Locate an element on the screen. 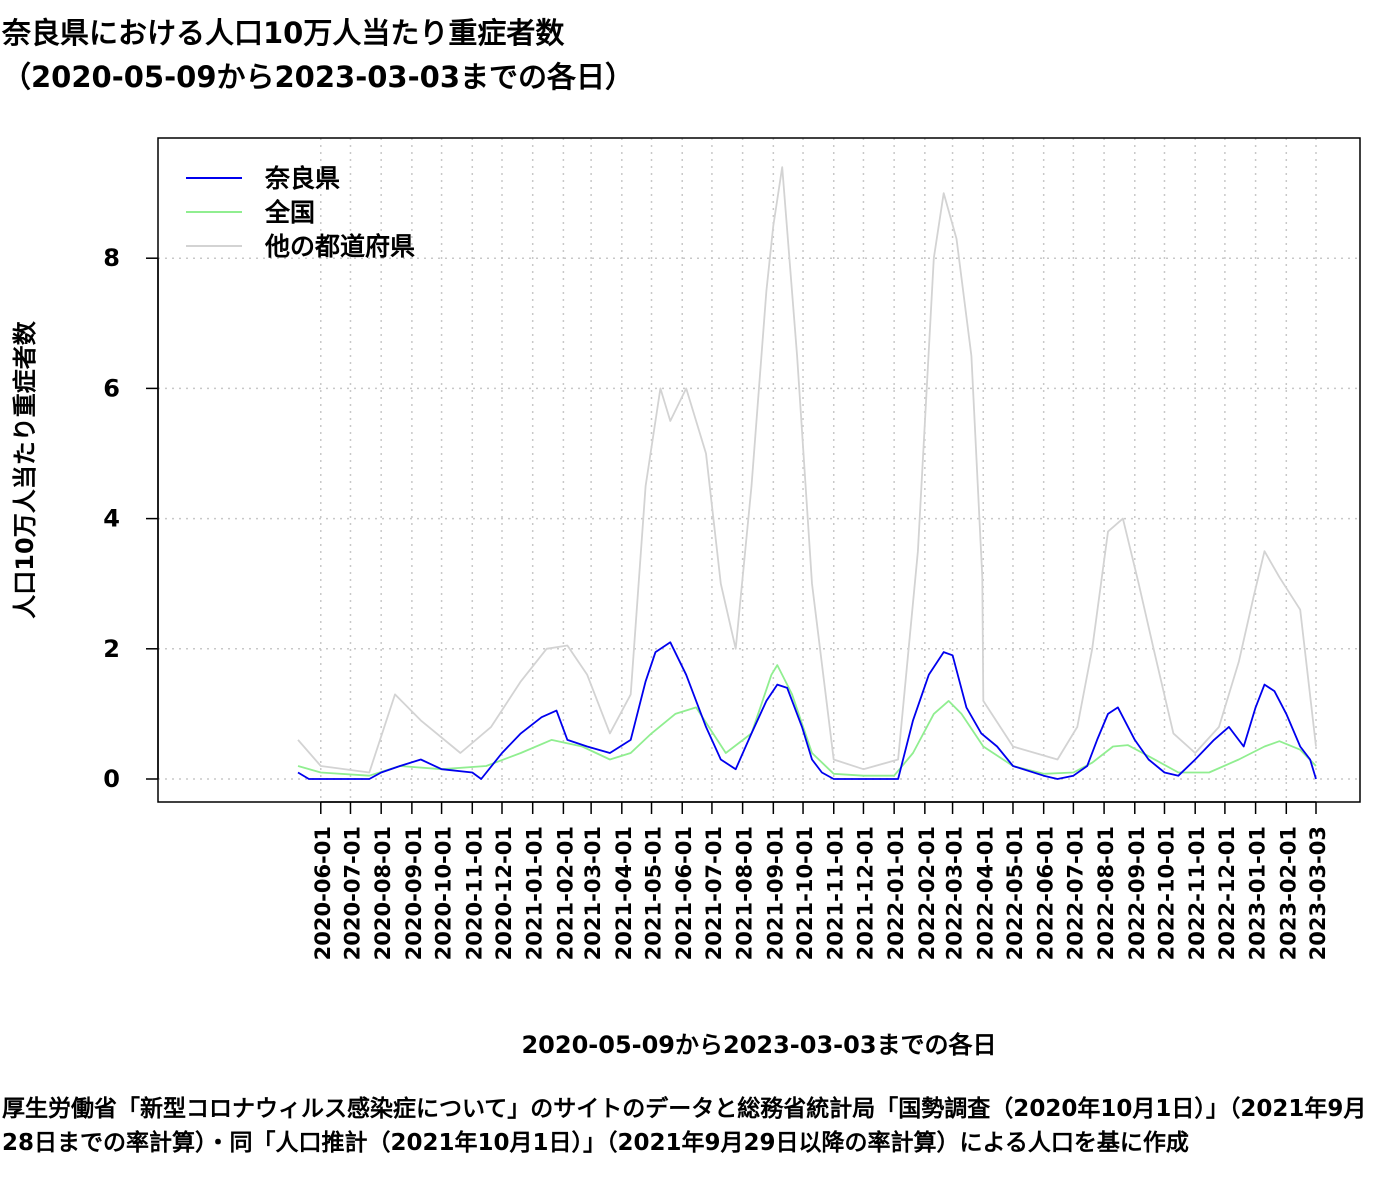 The height and width of the screenshot is (1200, 1400). x-tick-label: 2022-07-01 is located at coordinates (1075, 893).